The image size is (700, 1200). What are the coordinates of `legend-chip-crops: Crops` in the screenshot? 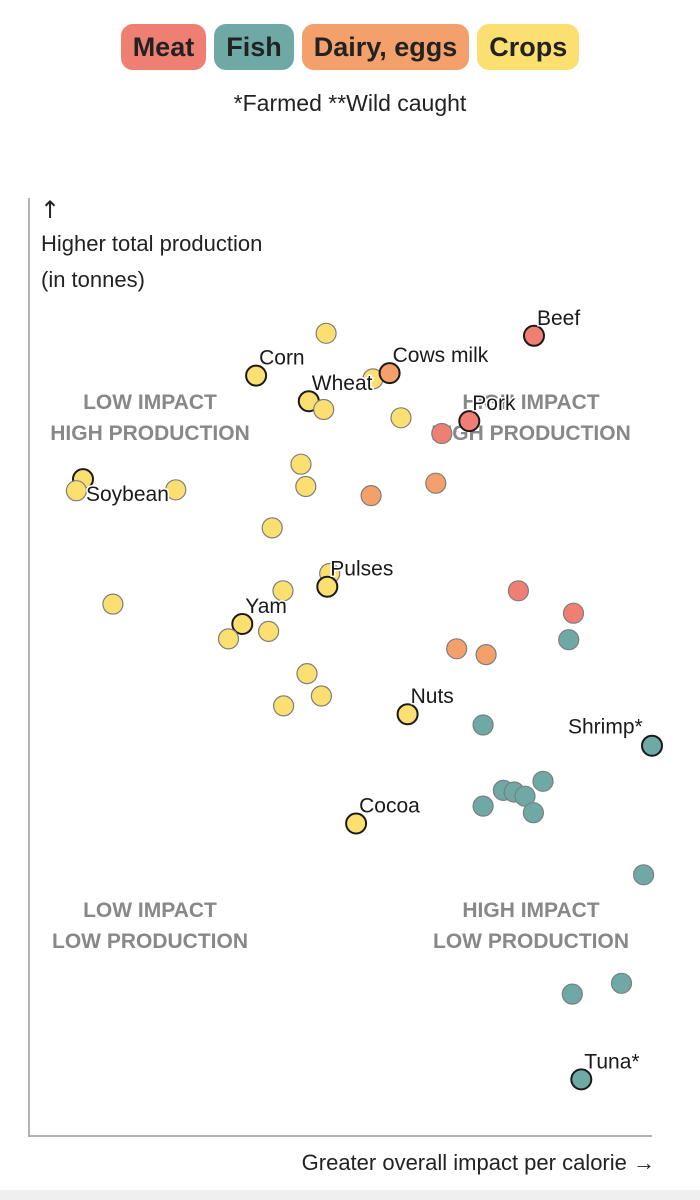 It's located at (528, 47).